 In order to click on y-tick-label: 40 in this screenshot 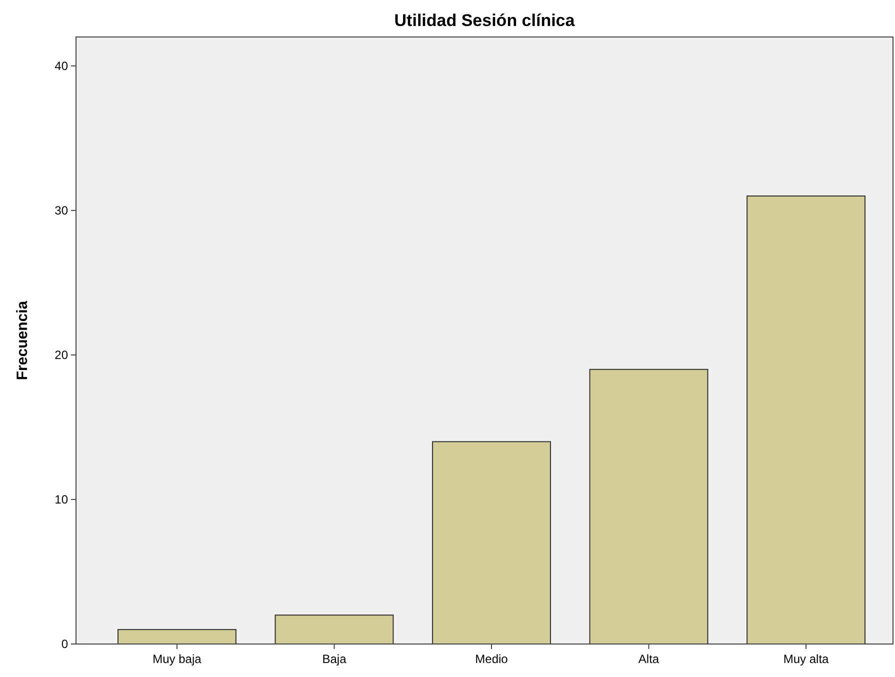, I will do `click(61, 66)`.